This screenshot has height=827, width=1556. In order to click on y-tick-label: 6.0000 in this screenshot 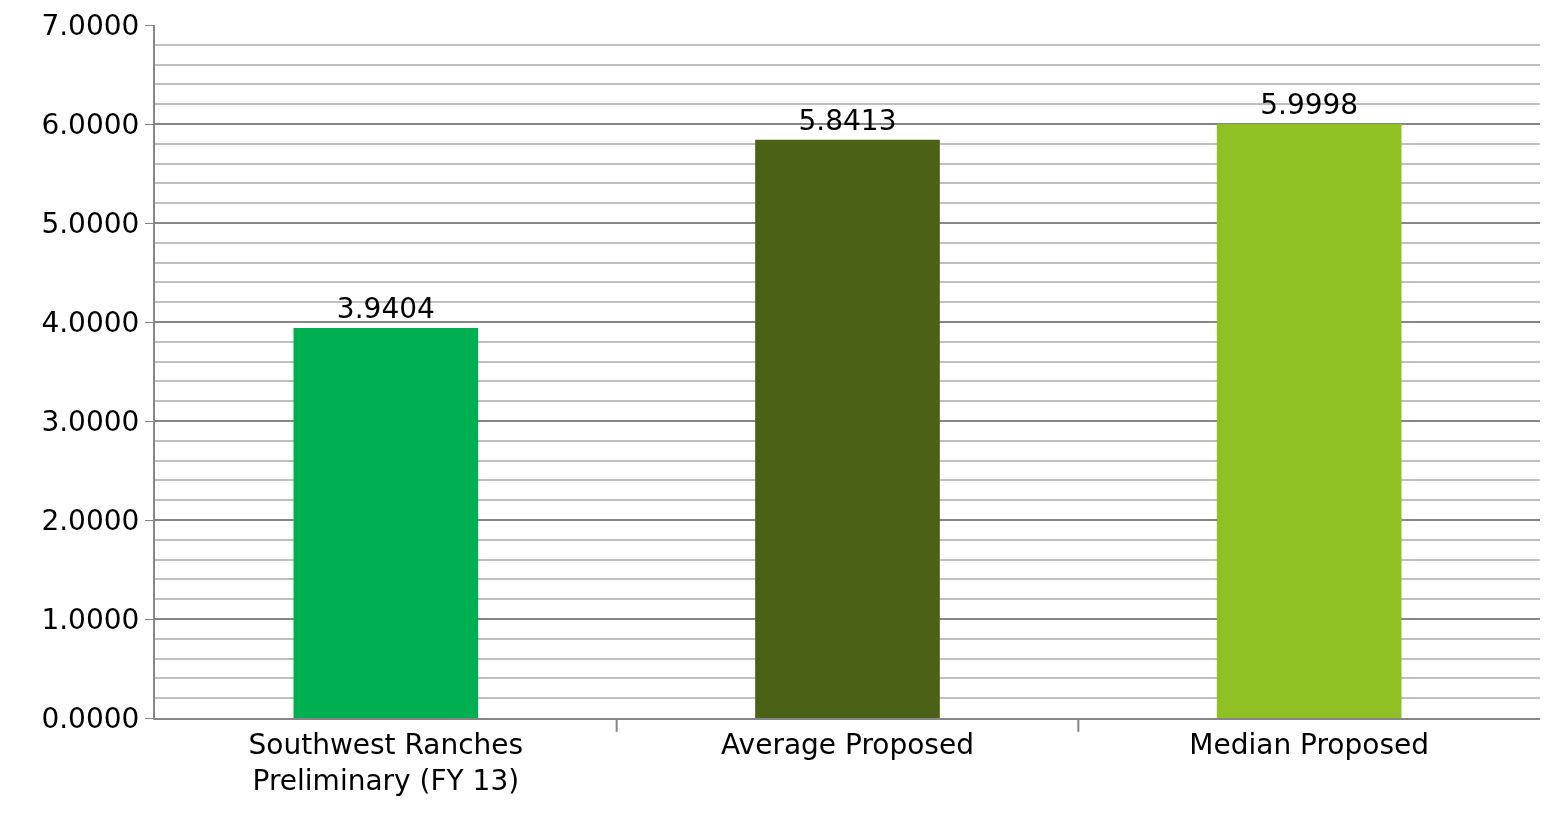, I will do `click(90, 124)`.